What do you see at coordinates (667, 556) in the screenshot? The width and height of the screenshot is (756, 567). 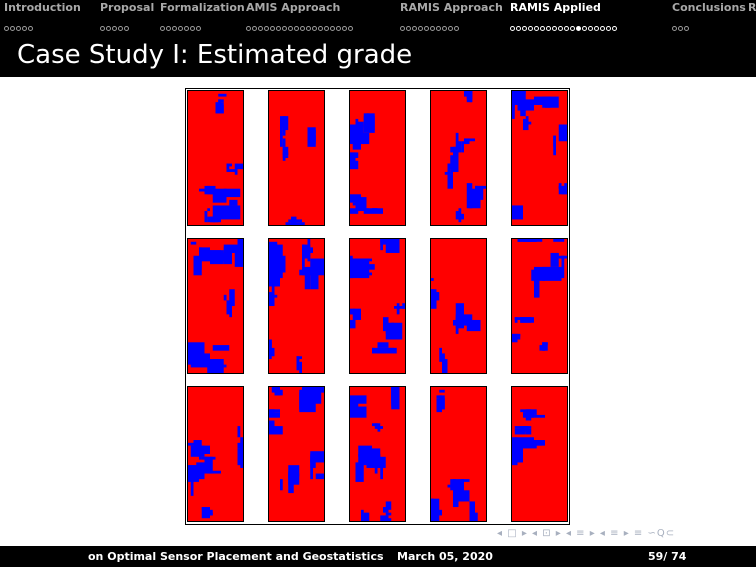 I see `footer-page-number: 59/ 74` at bounding box center [667, 556].